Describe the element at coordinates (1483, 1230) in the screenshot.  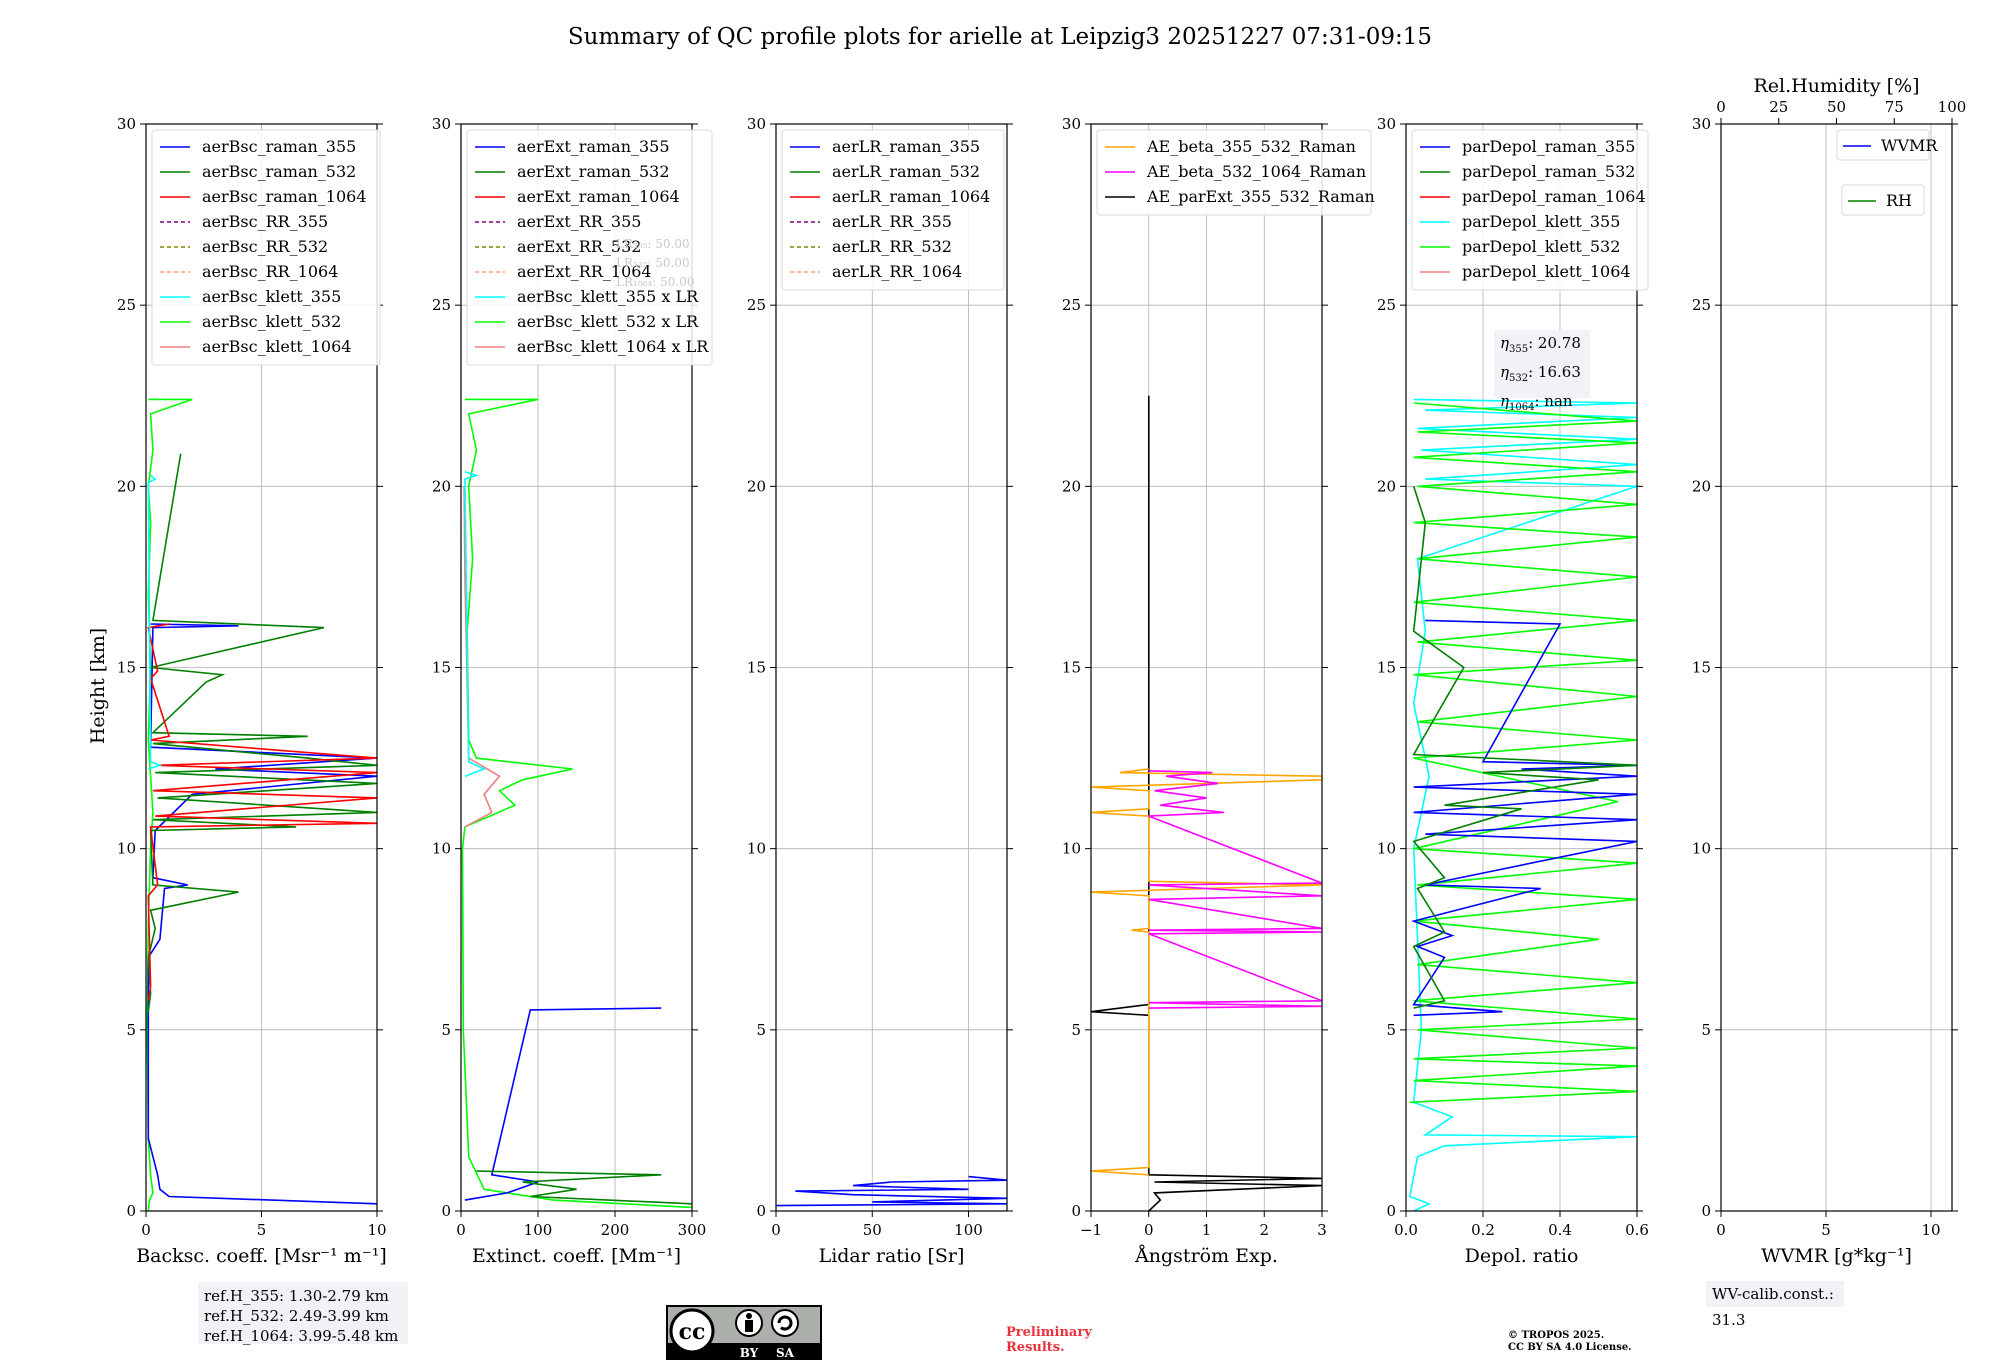
I see `x-tick-label-depolarization: 0.2` at that location.